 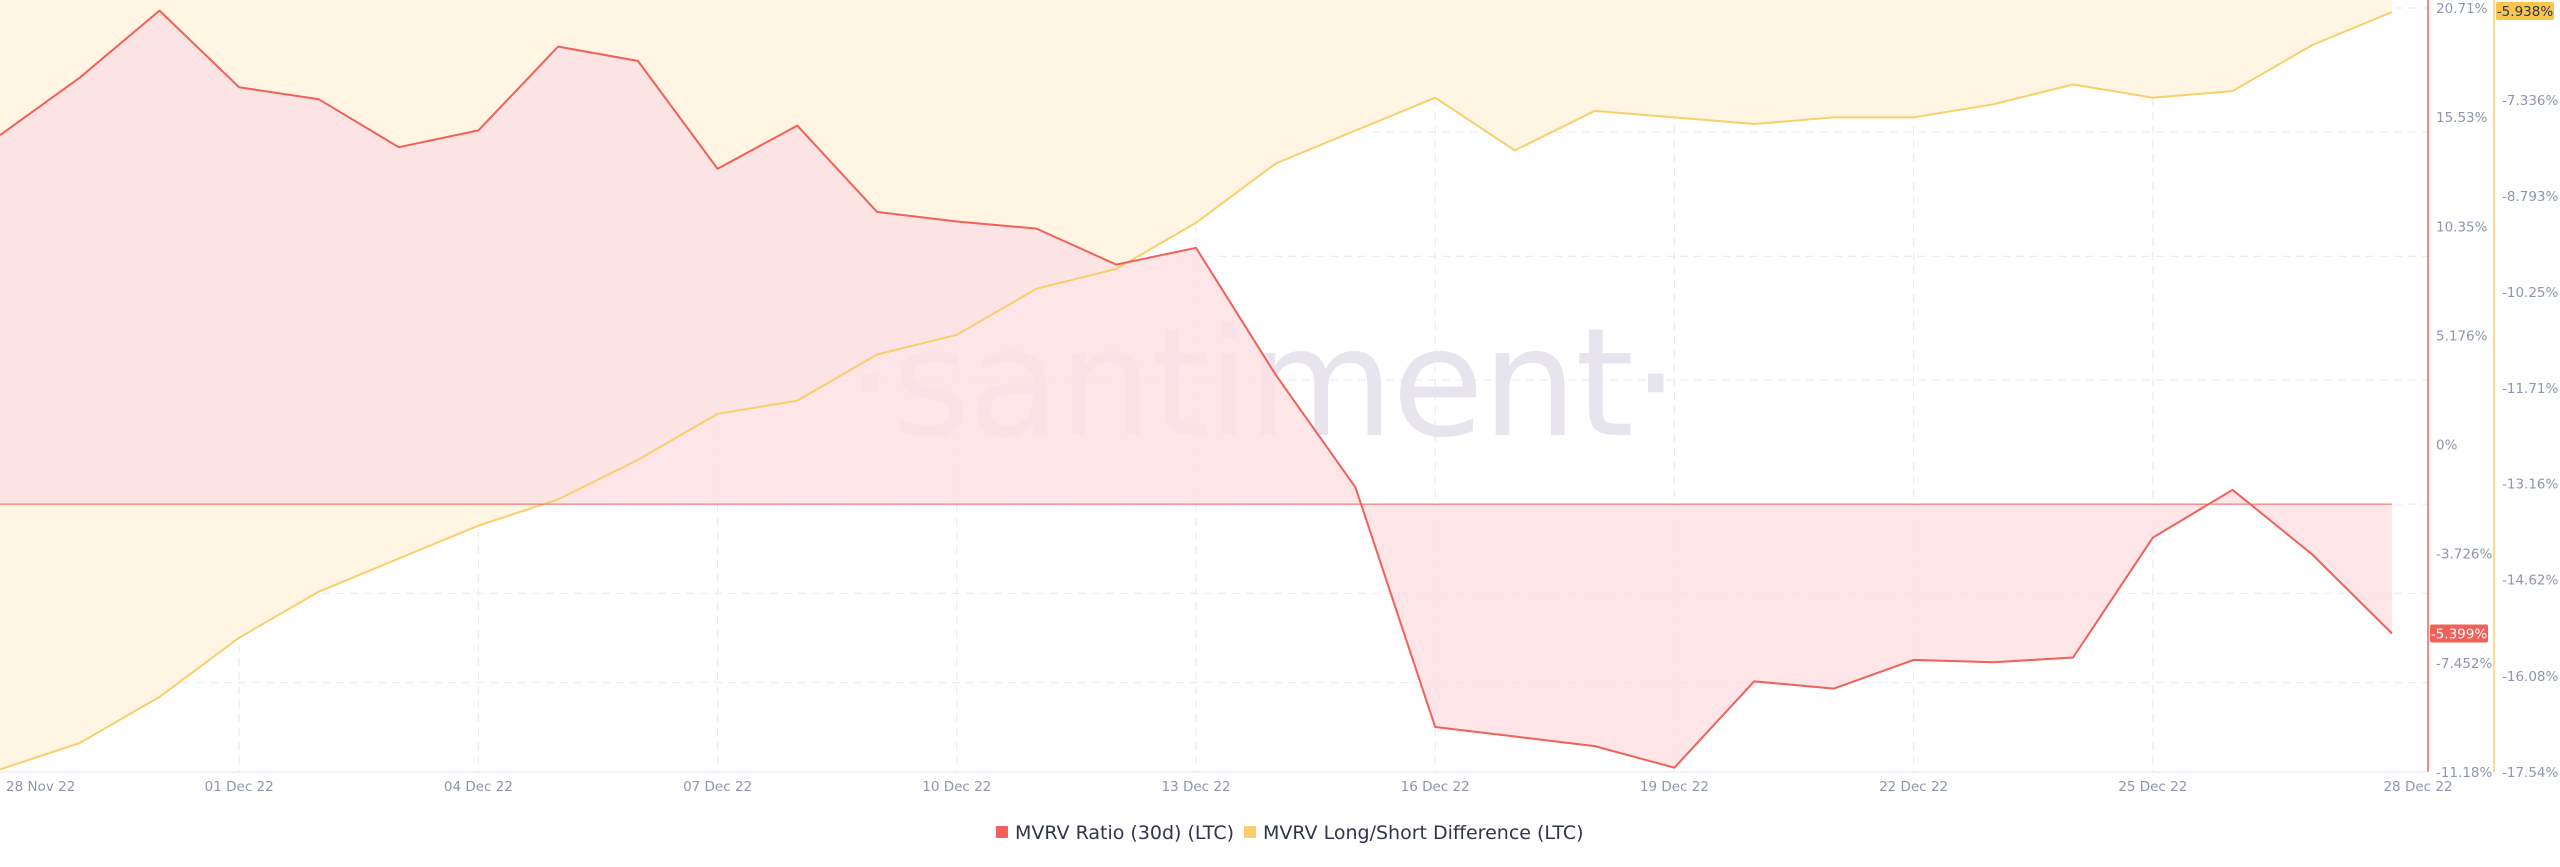 What do you see at coordinates (2462, 336) in the screenshot?
I see `red-axis-tick-label: 5.176%` at bounding box center [2462, 336].